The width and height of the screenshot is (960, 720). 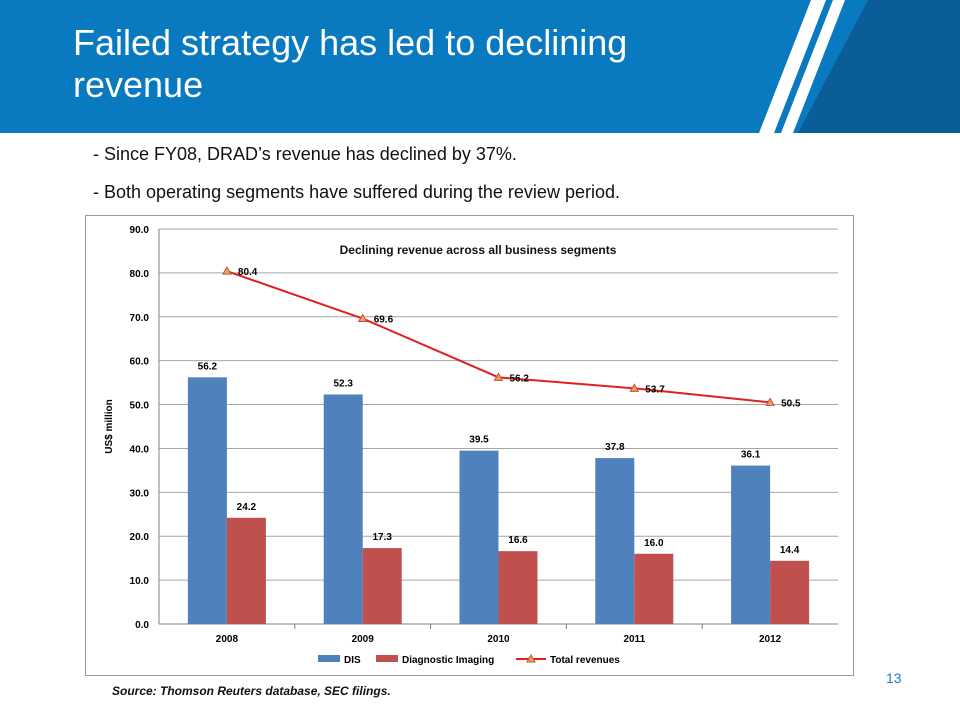 What do you see at coordinates (140, 449) in the screenshot?
I see `y-tick-label: 40.0` at bounding box center [140, 449].